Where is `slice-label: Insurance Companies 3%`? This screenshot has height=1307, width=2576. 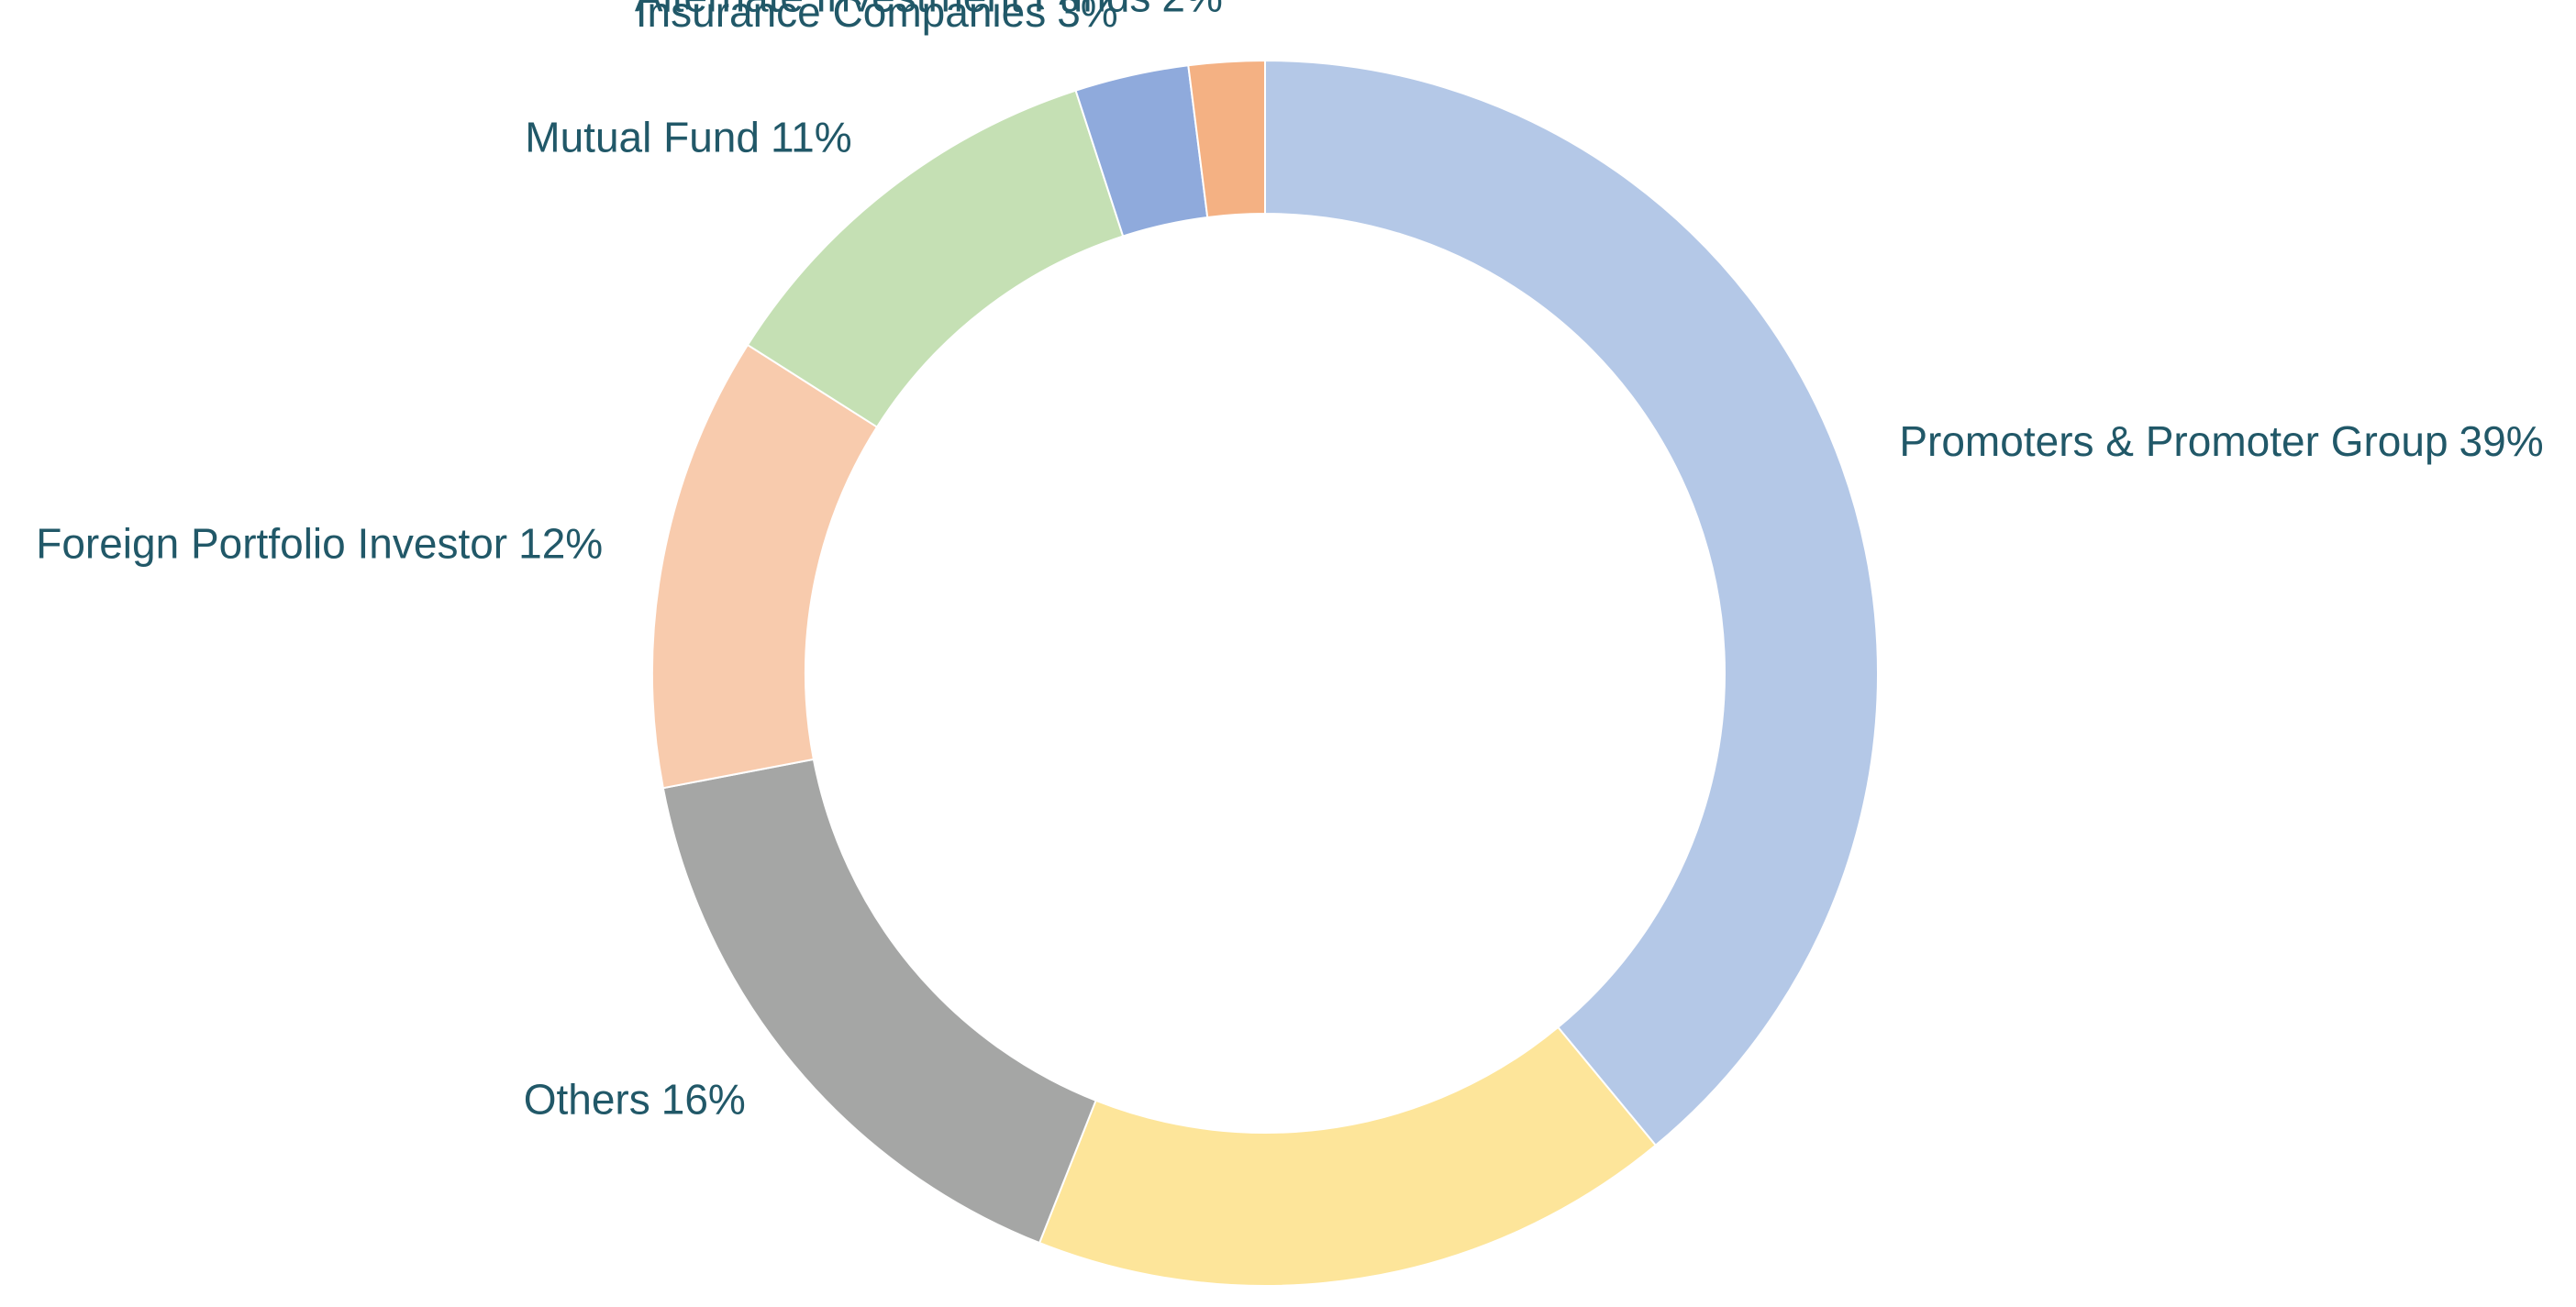
slice-label: Insurance Companies 3% is located at coordinates (877, 18).